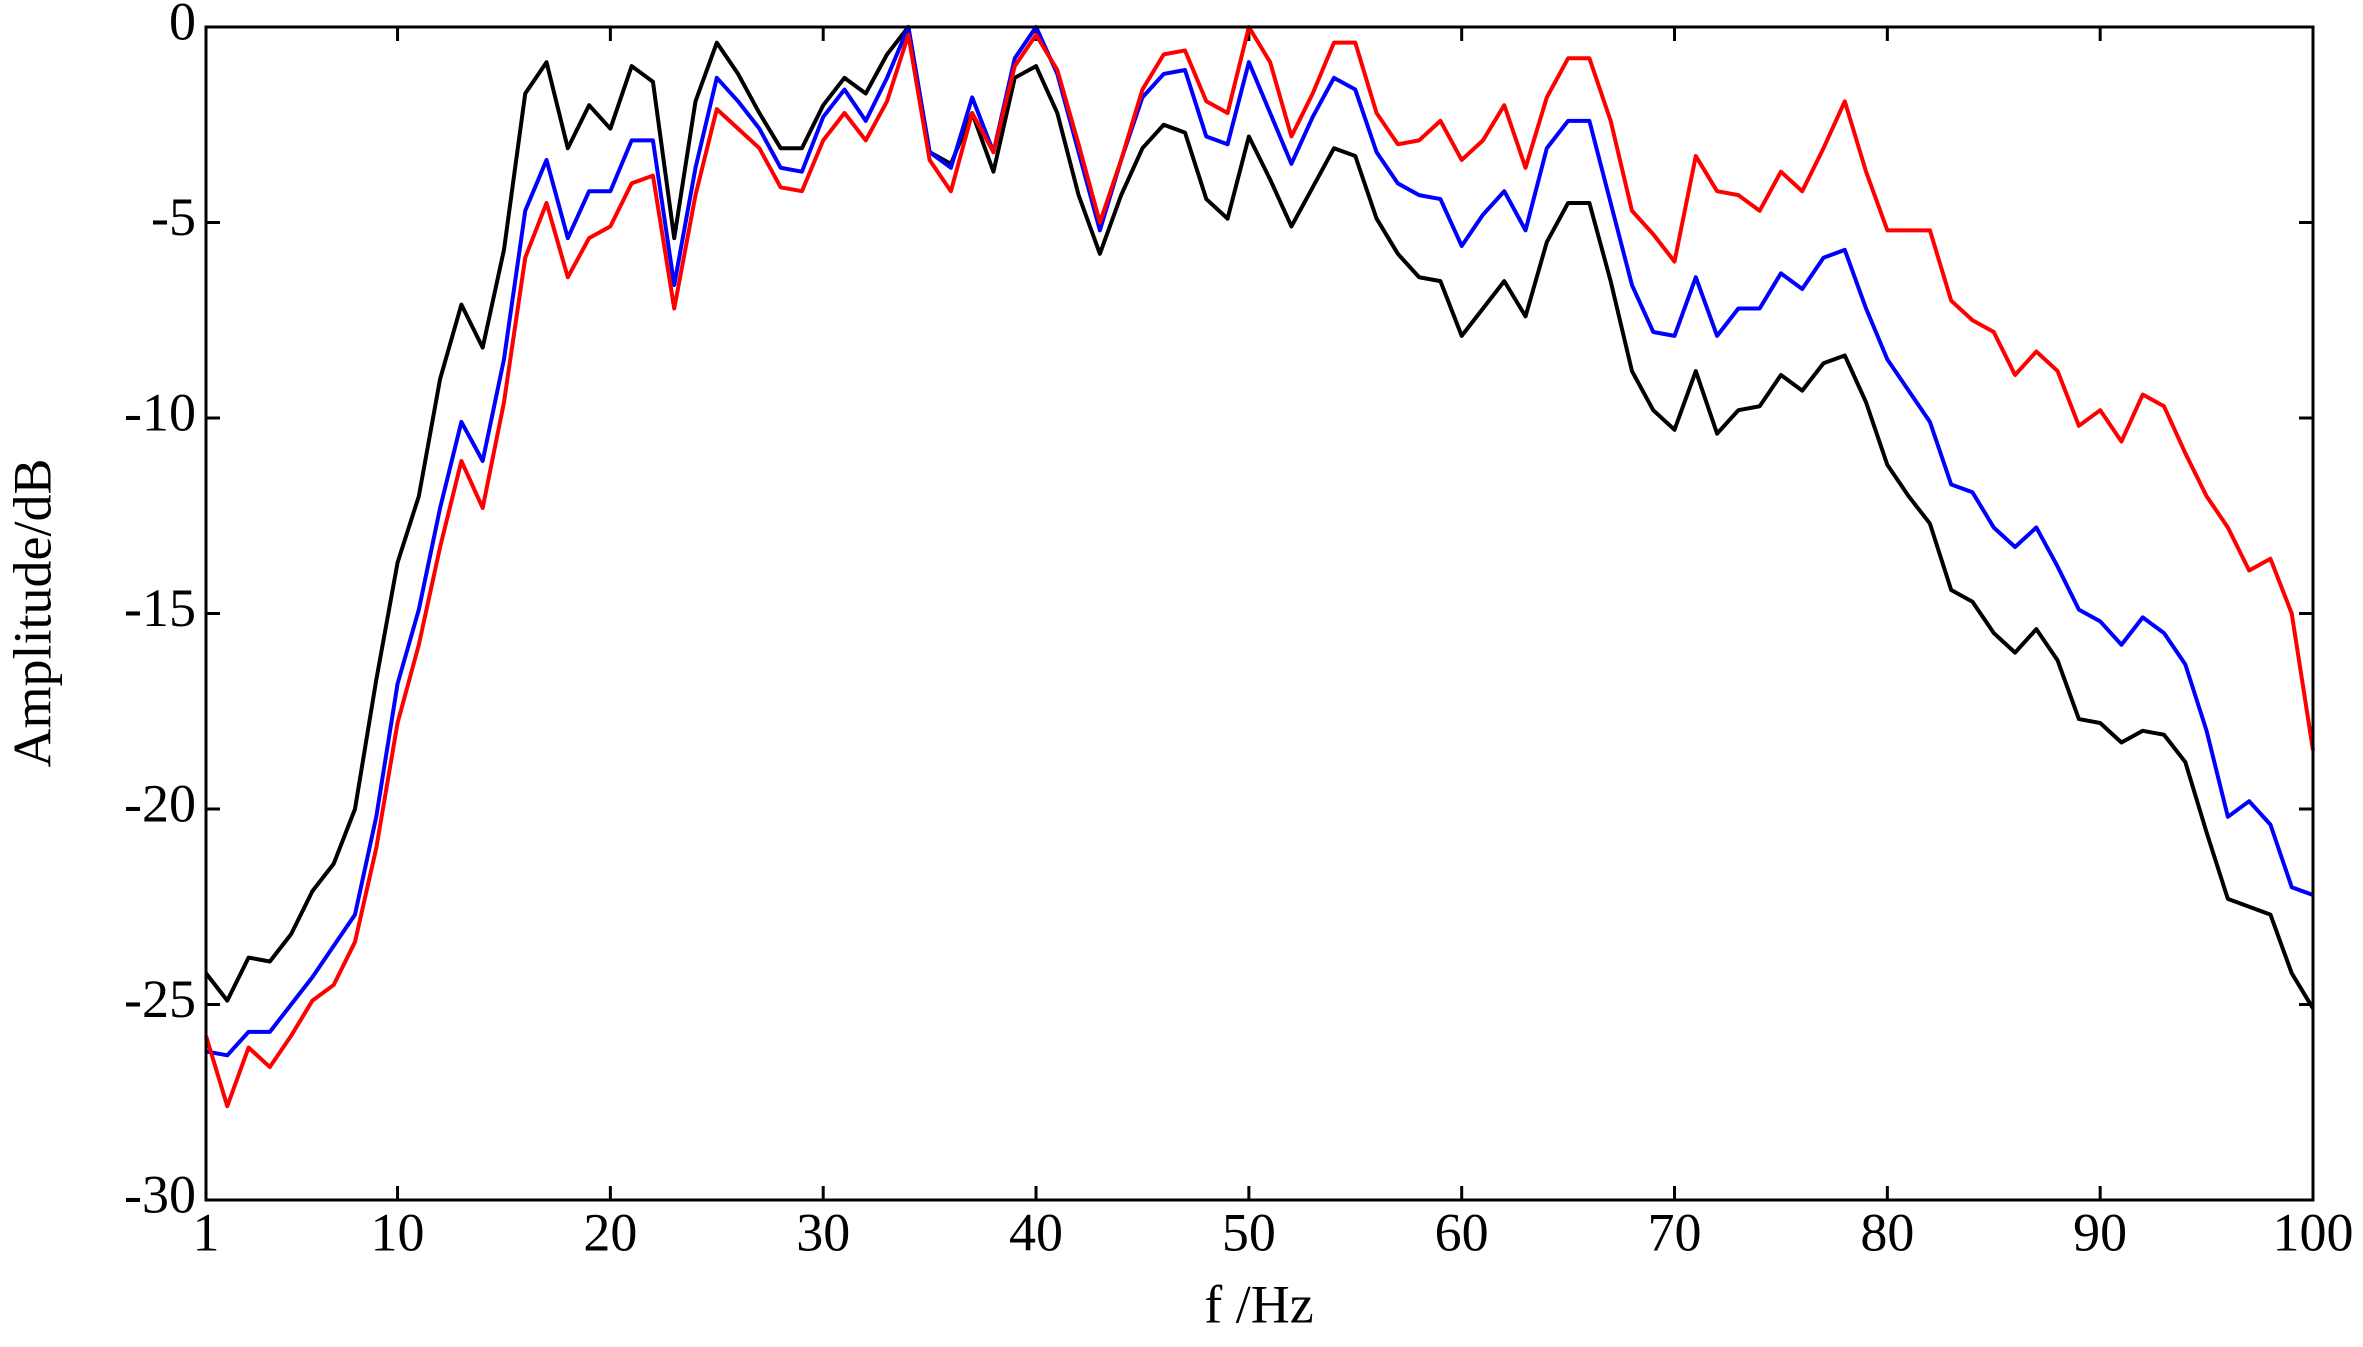 The height and width of the screenshot is (1347, 2363). Describe the element at coordinates (398, 1232) in the screenshot. I see `x-tick-label: 10` at that location.